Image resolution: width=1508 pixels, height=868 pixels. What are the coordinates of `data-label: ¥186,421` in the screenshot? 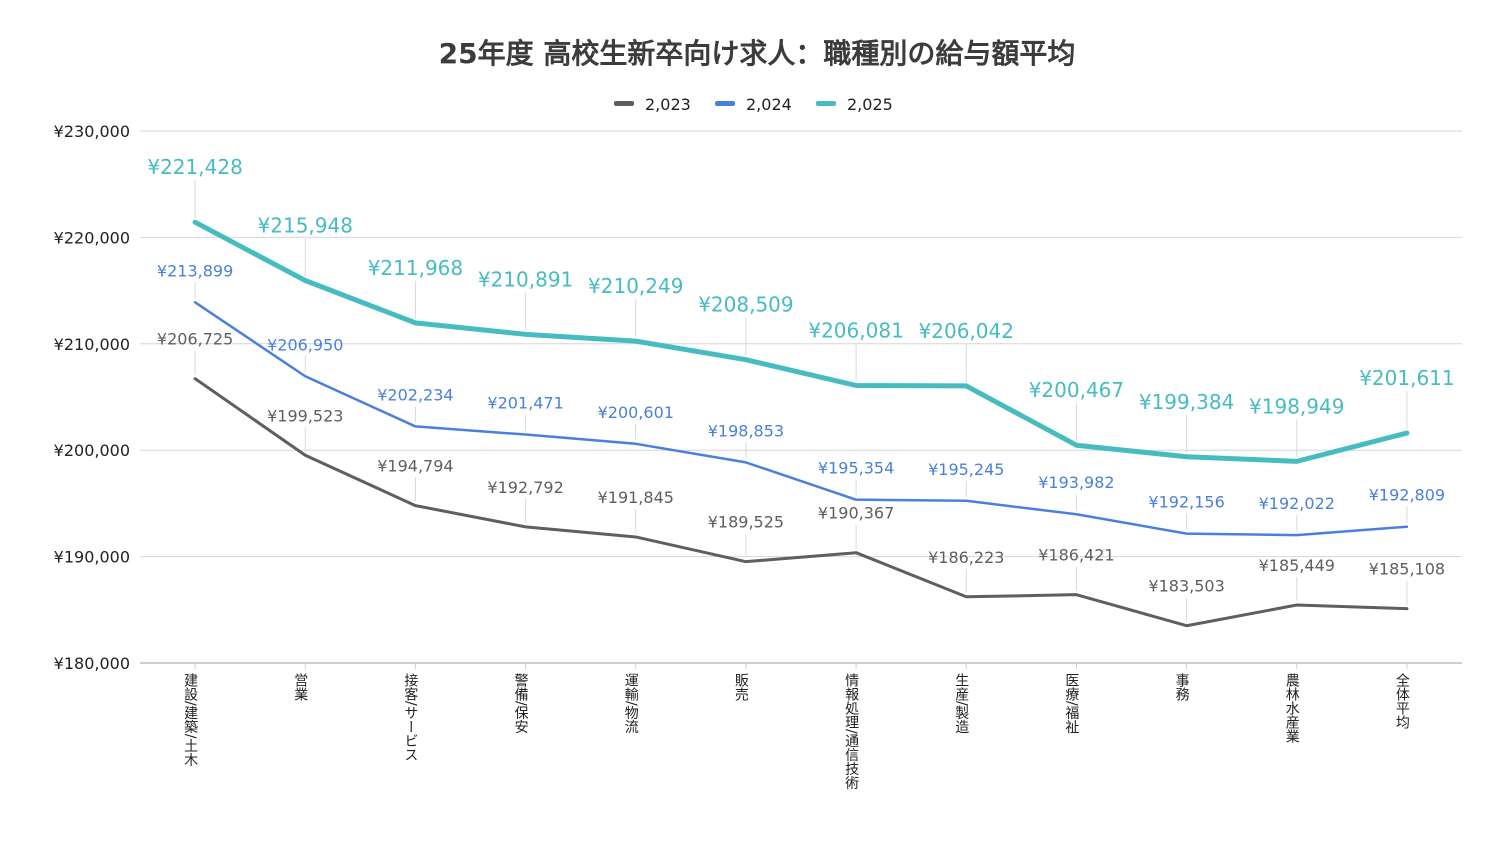 It's located at (1076, 555).